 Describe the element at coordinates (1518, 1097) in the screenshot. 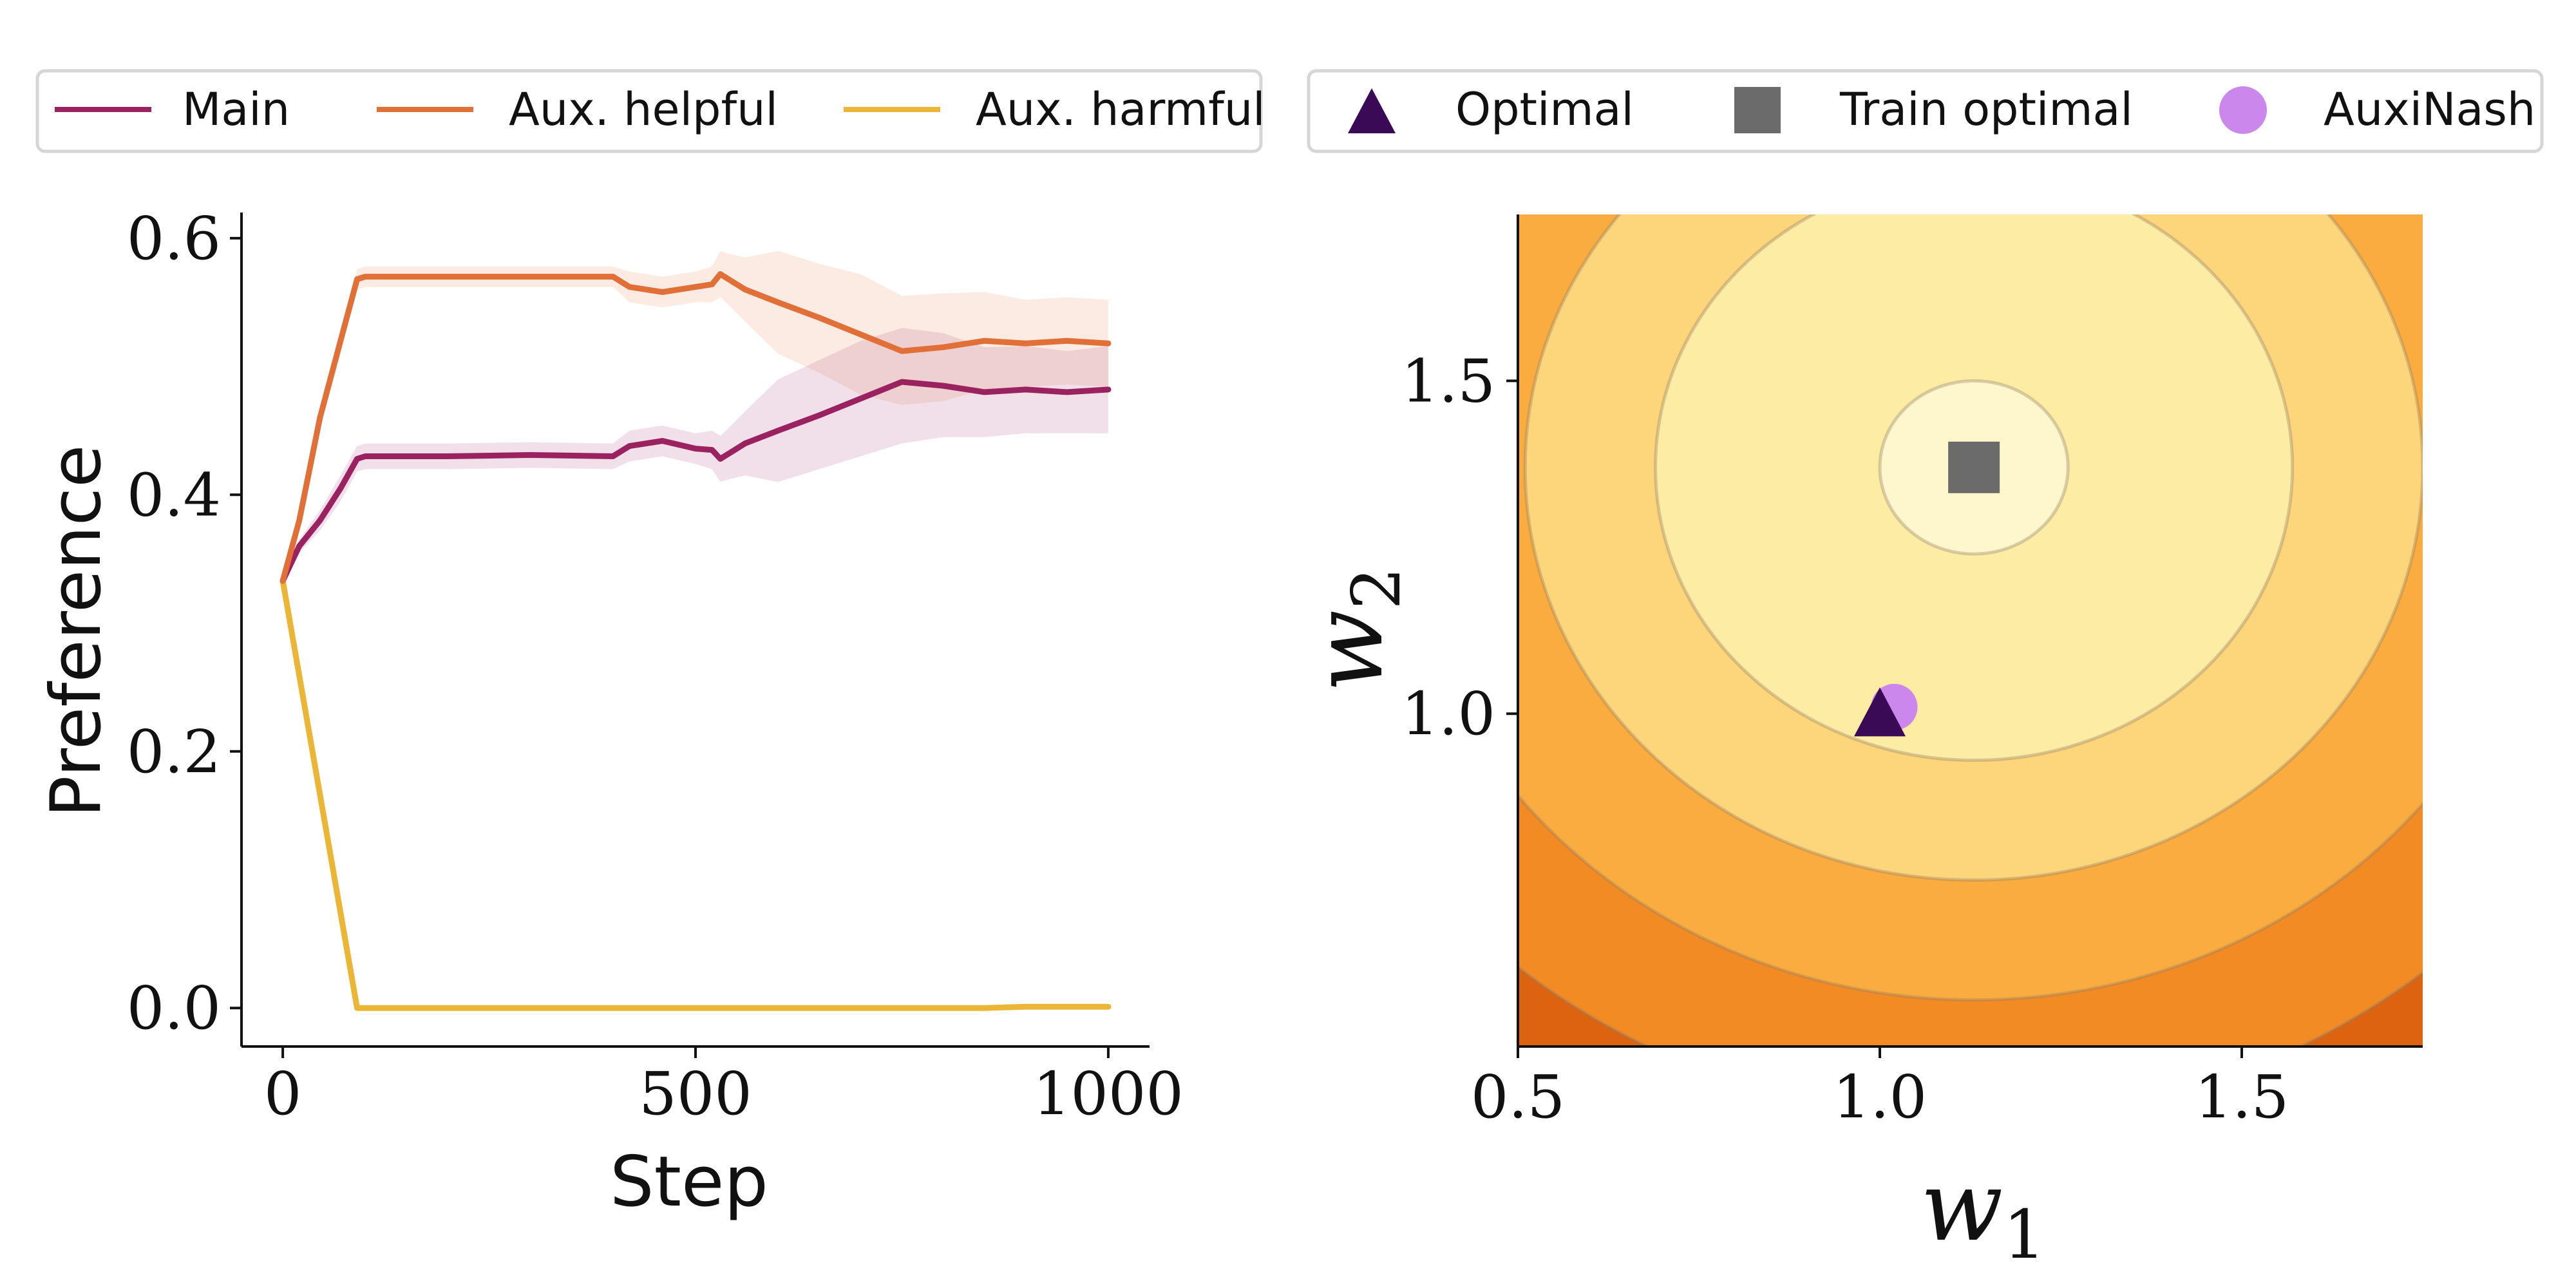

I see `x-tick-label: 0.5` at that location.